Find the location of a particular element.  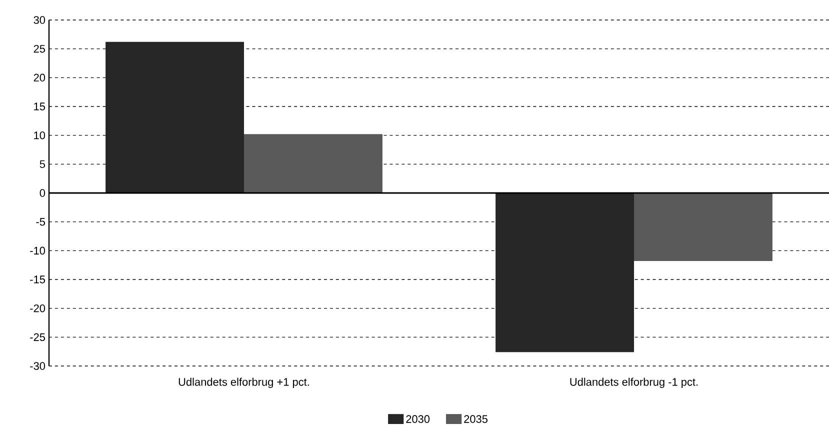

y-tick-label: -15 is located at coordinates (38, 280).